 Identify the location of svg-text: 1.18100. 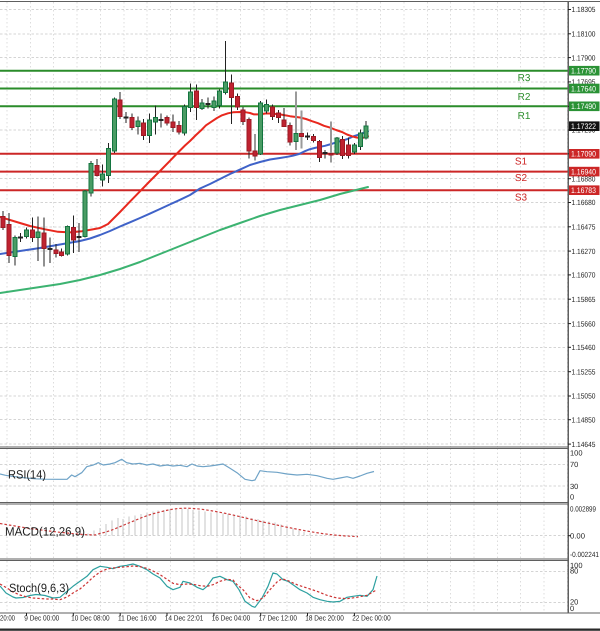
(584, 34).